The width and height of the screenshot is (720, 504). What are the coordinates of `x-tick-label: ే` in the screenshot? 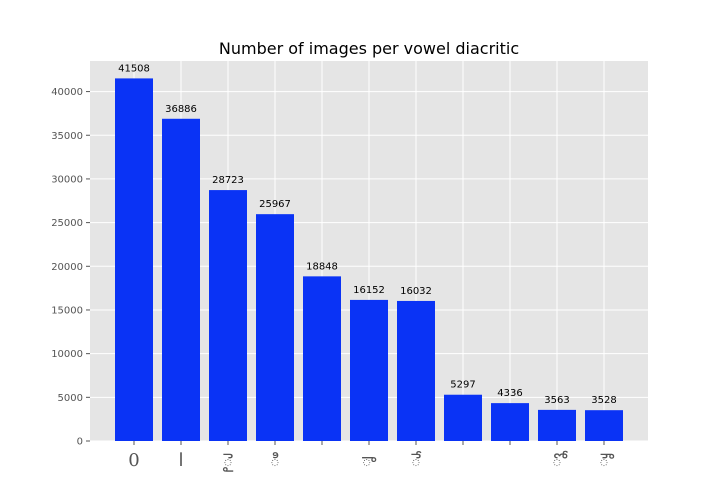 It's located at (416, 460).